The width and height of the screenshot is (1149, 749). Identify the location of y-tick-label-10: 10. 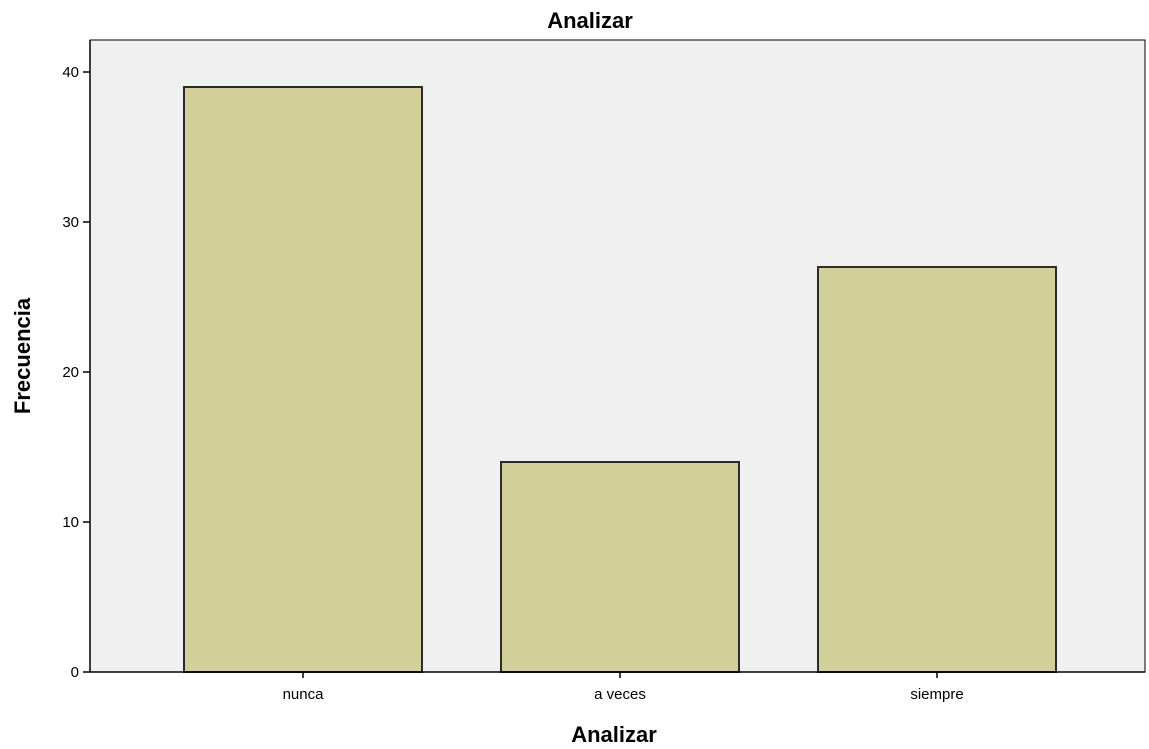
(70, 522).